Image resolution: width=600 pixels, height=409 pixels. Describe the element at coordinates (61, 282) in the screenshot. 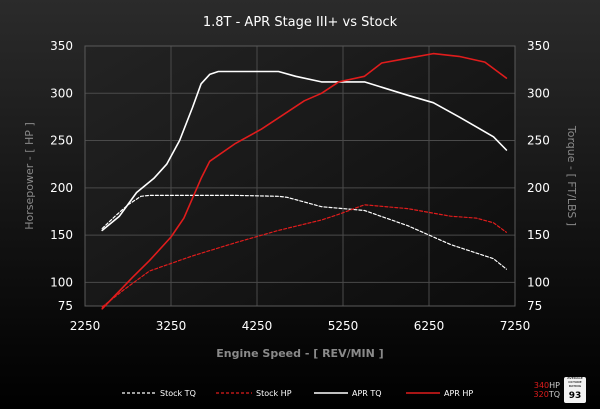

I see `y-tick-label-left: 100` at that location.